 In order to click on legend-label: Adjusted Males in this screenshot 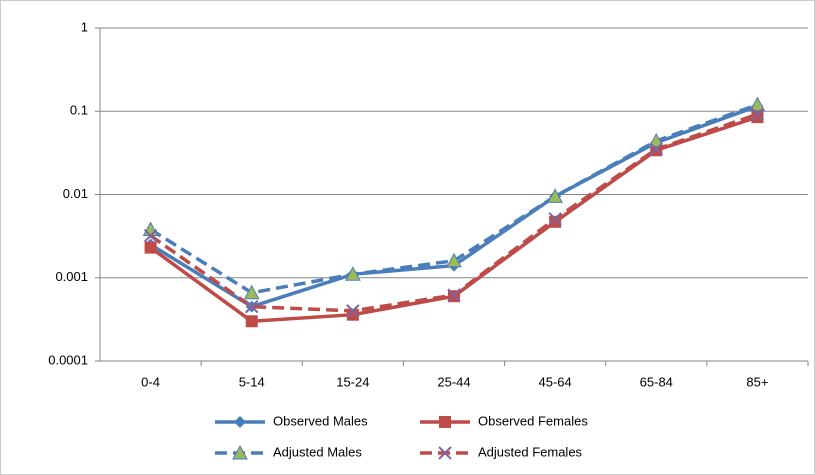, I will do `click(317, 451)`.